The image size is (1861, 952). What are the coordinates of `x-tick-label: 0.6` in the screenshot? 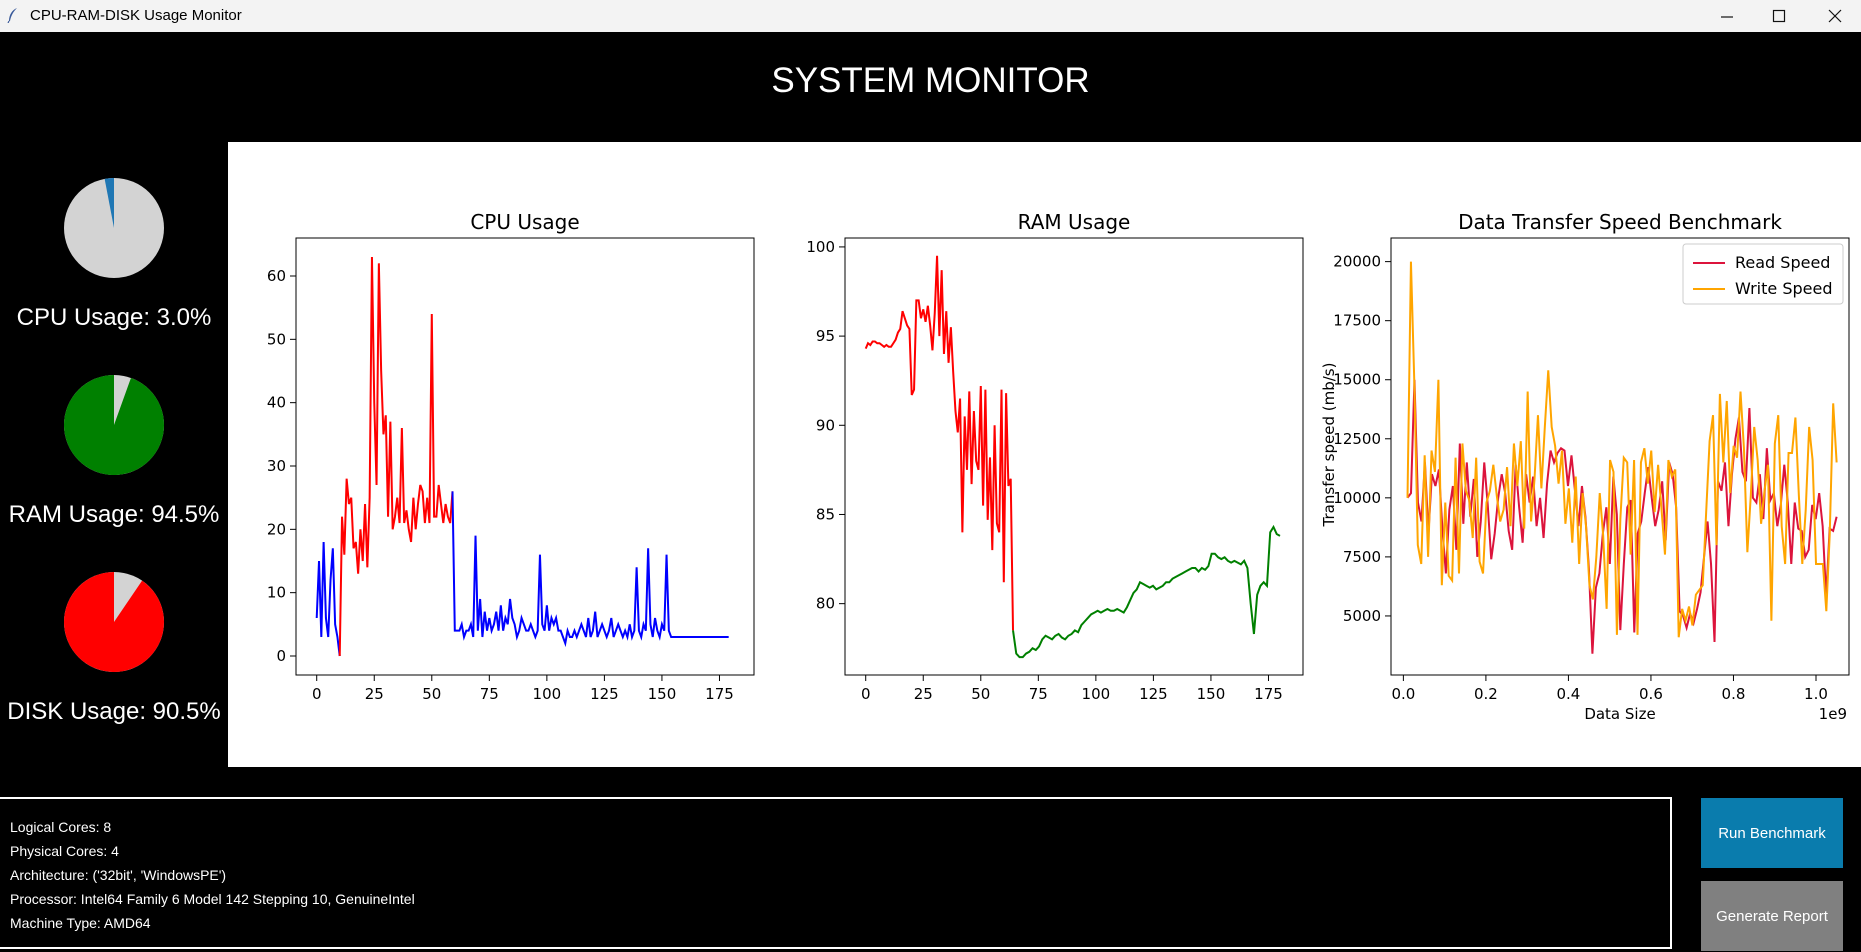 It's located at (1651, 694).